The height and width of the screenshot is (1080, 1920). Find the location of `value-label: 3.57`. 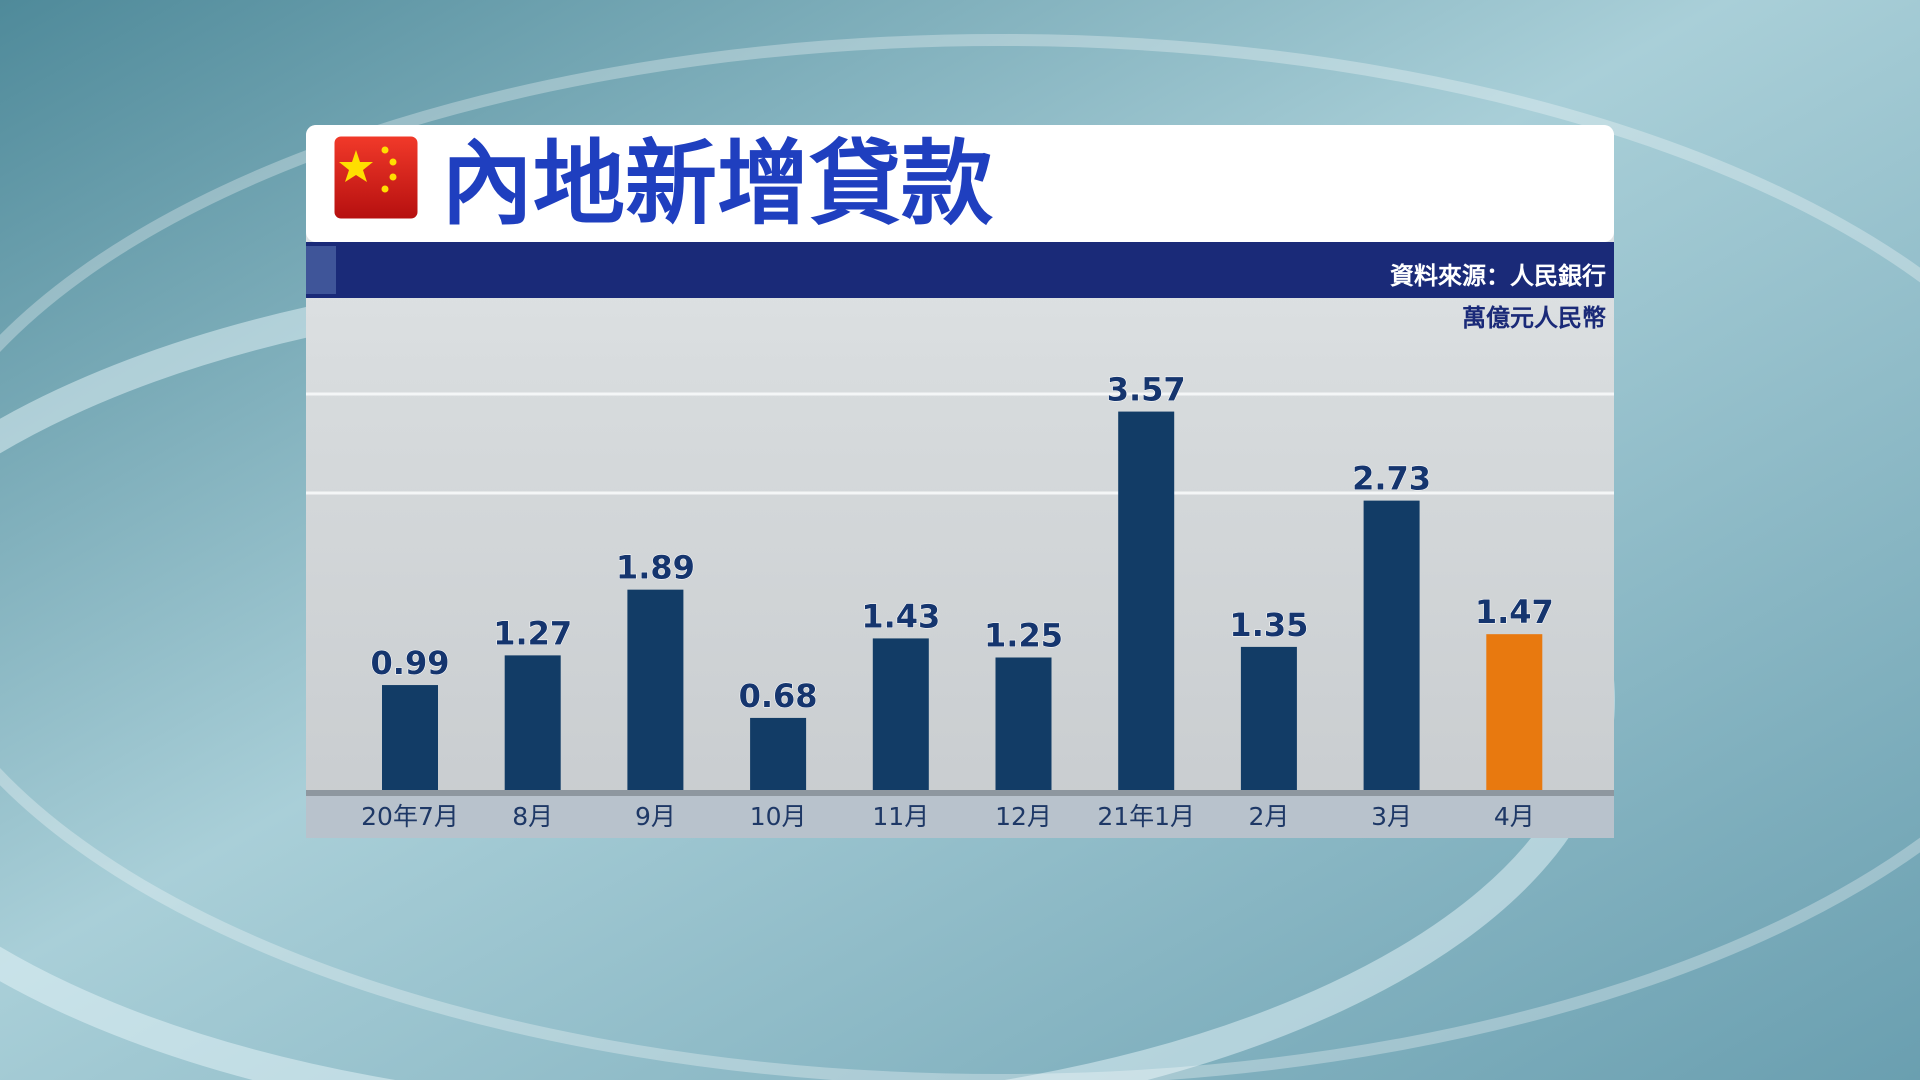

value-label: 3.57 is located at coordinates (1146, 390).